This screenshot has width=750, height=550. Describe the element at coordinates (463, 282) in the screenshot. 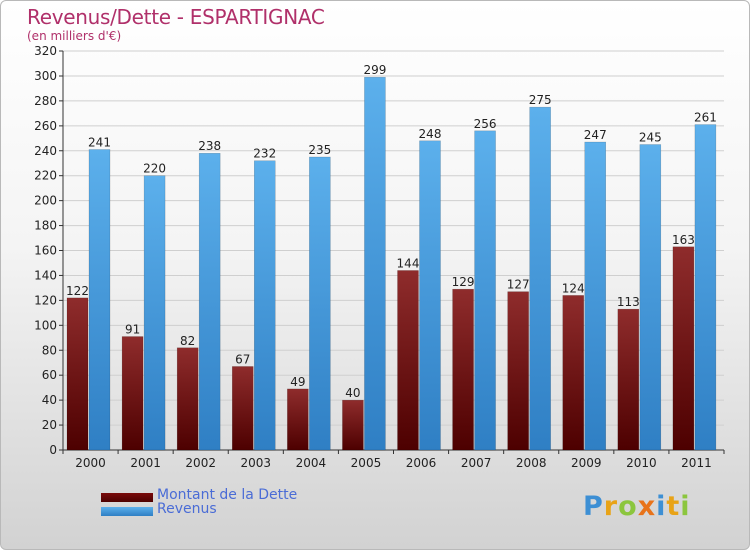

I see `data-label: 129` at that location.